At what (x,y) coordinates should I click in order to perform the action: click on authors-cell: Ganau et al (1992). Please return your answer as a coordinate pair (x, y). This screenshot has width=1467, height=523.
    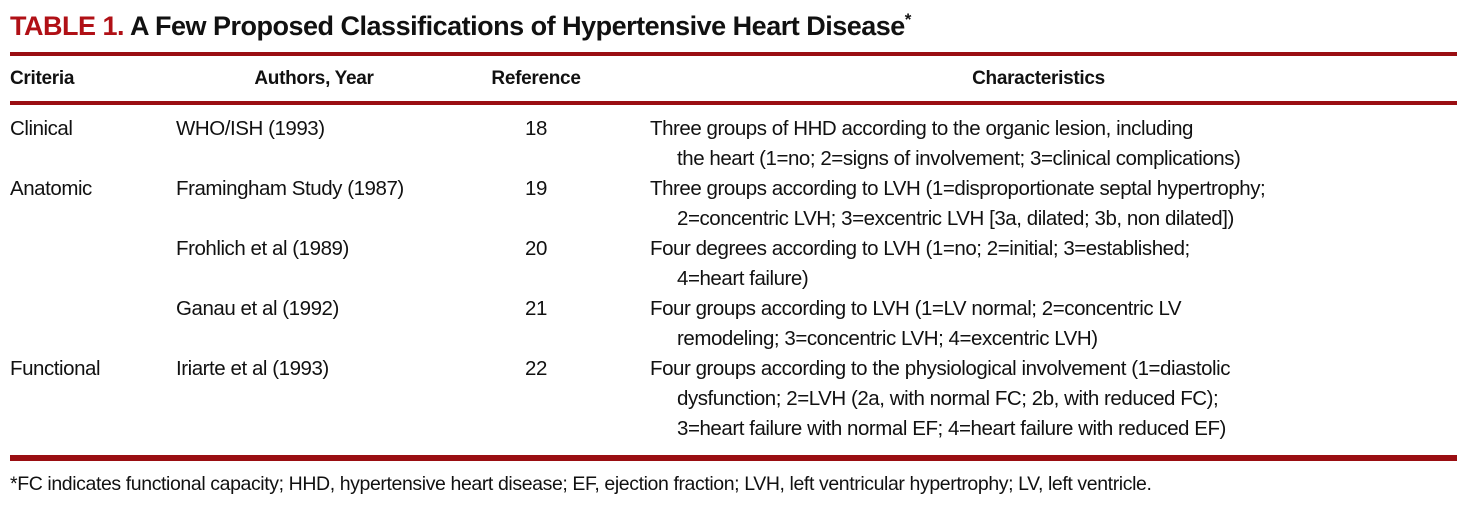
    Looking at the image, I should click on (257, 308).